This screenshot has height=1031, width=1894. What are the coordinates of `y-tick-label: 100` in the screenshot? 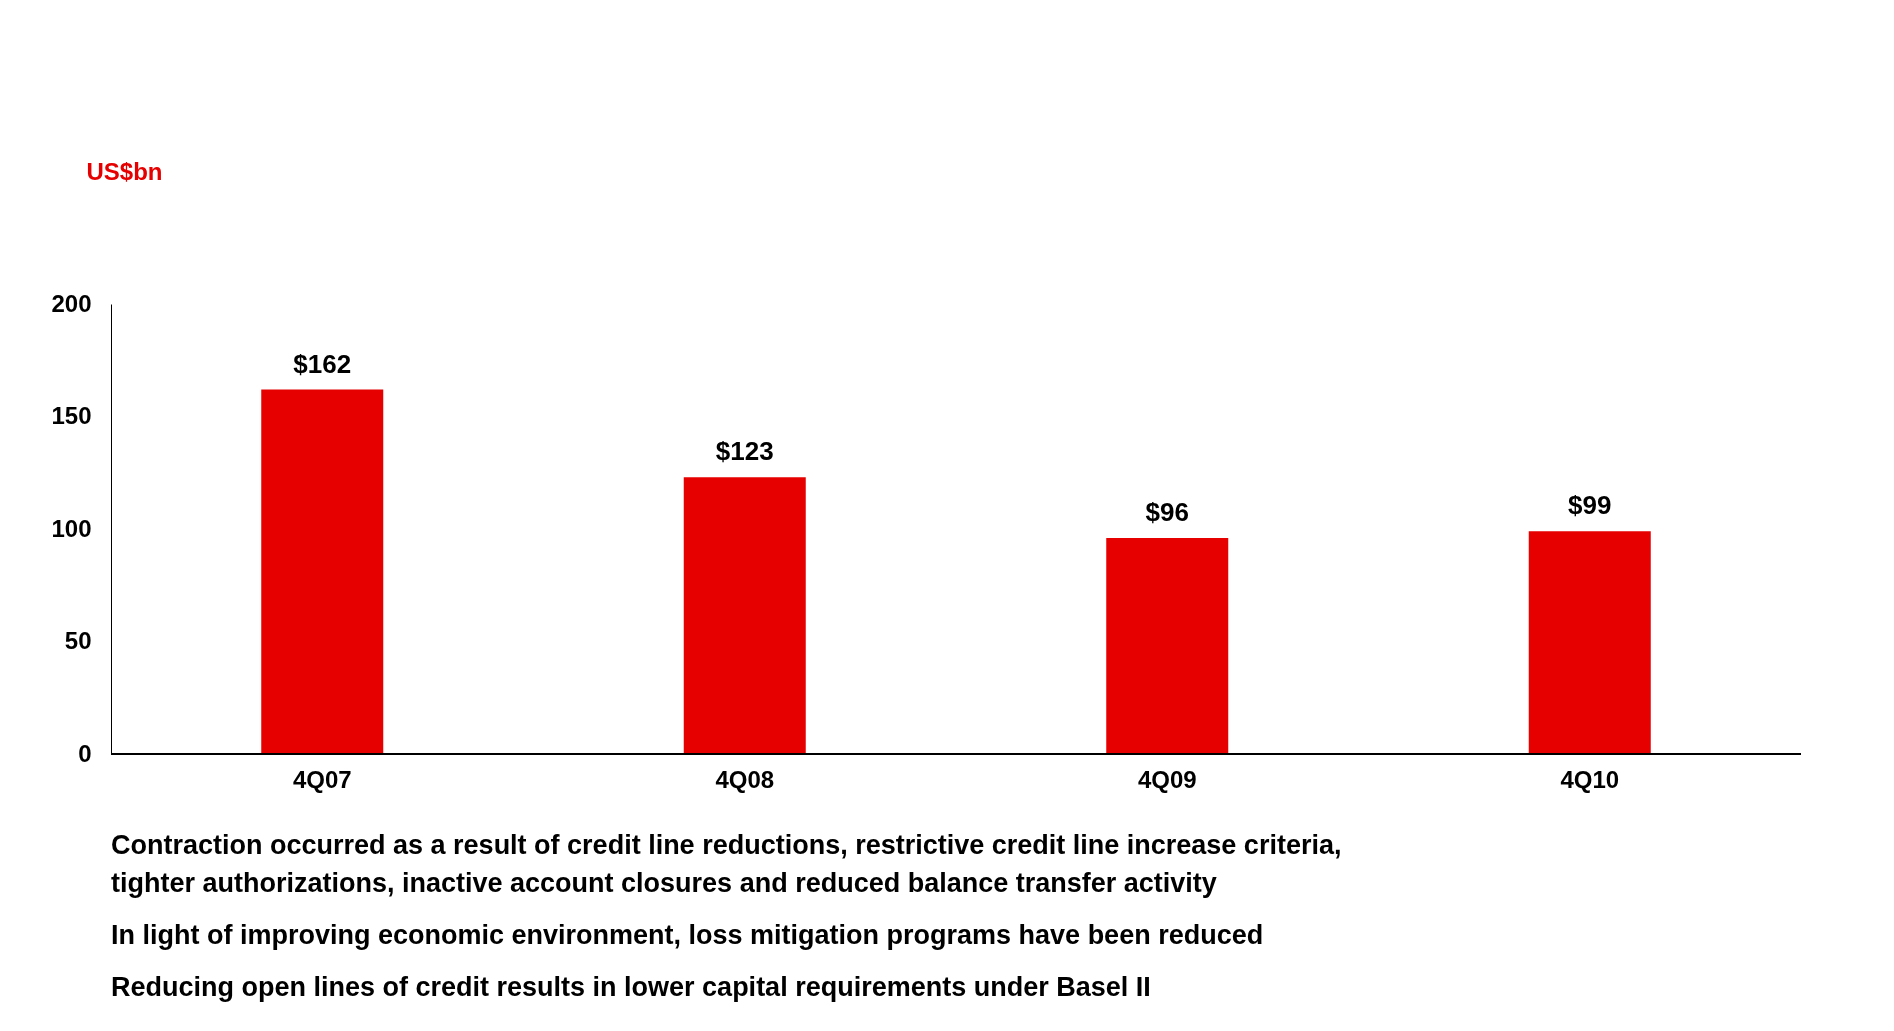 It's located at (71, 528).